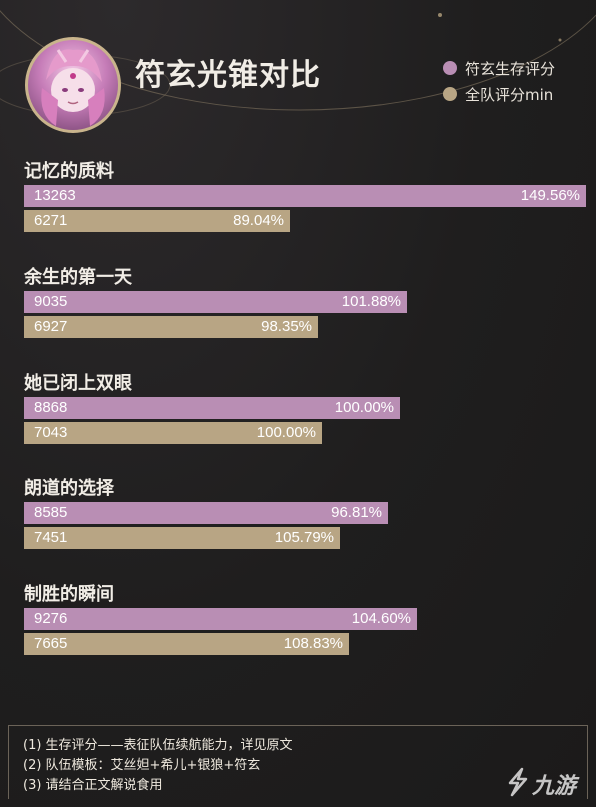  I want to click on bar-value-label: 7451, so click(51, 537).